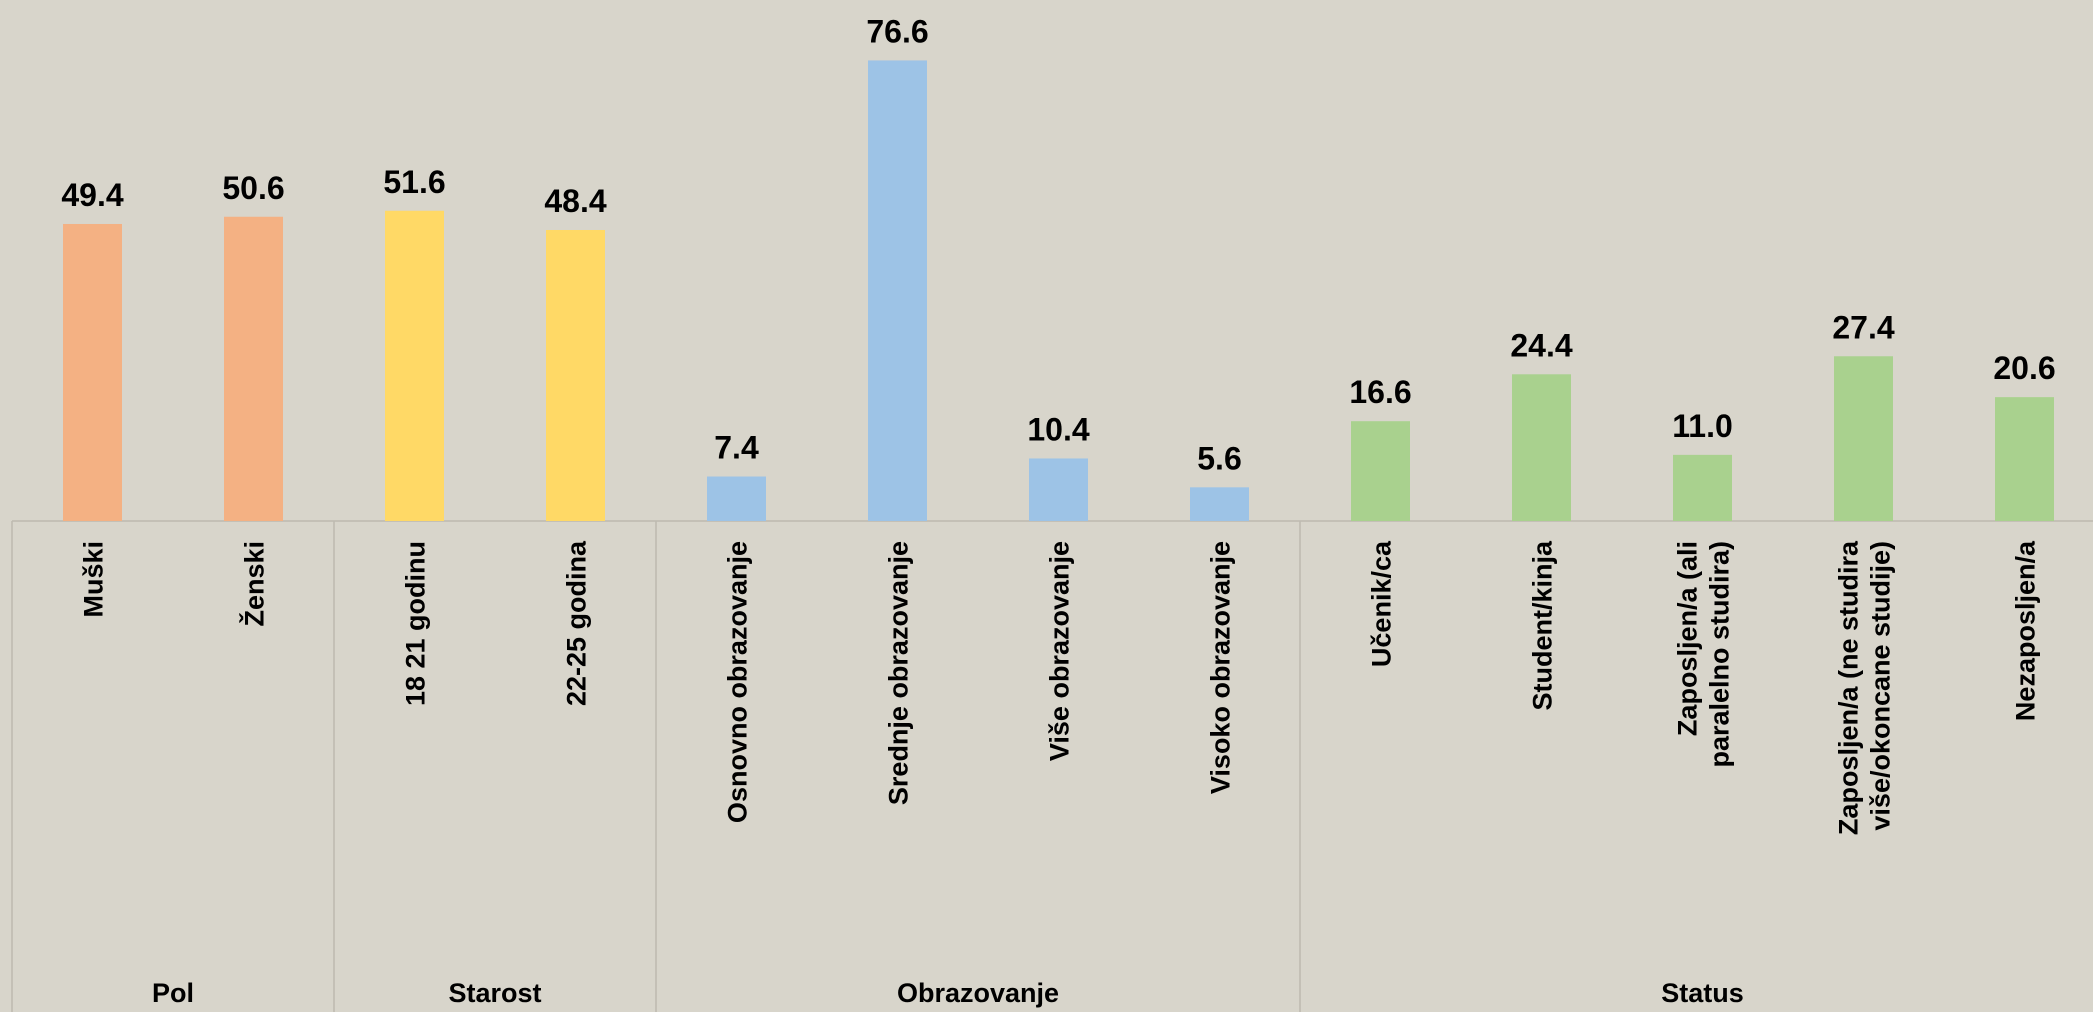 This screenshot has height=1012, width=2093. What do you see at coordinates (1702, 993) in the screenshot?
I see `group-label: Status` at bounding box center [1702, 993].